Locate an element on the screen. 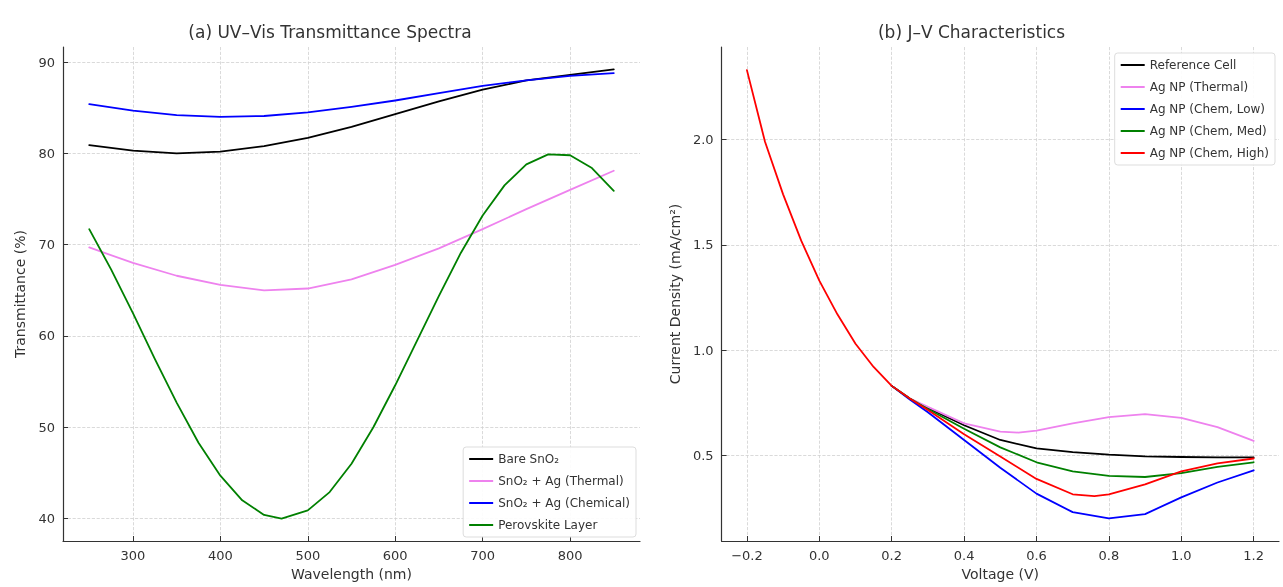  x-tick-label: 400 is located at coordinates (220, 555).